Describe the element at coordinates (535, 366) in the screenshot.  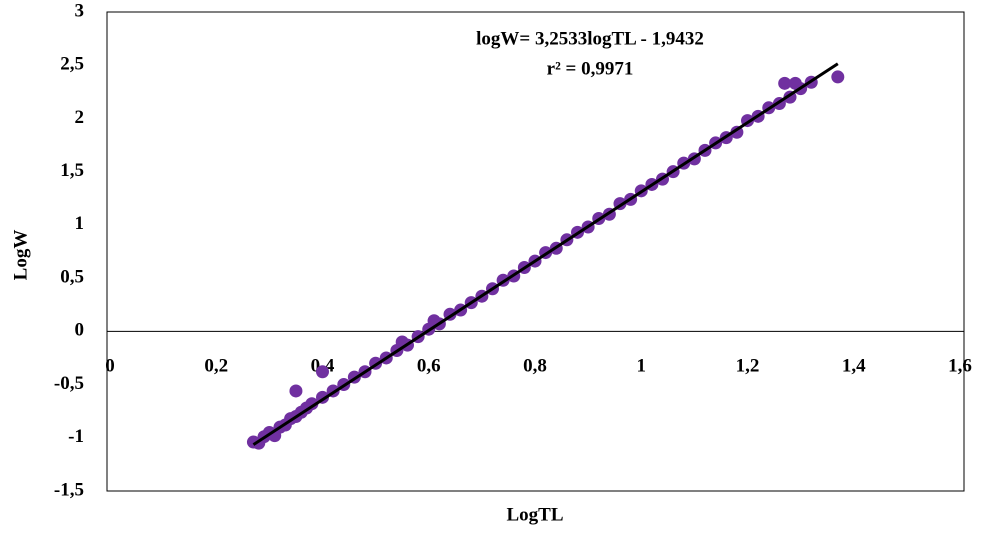
I see `x-tick-label: 0,8` at that location.